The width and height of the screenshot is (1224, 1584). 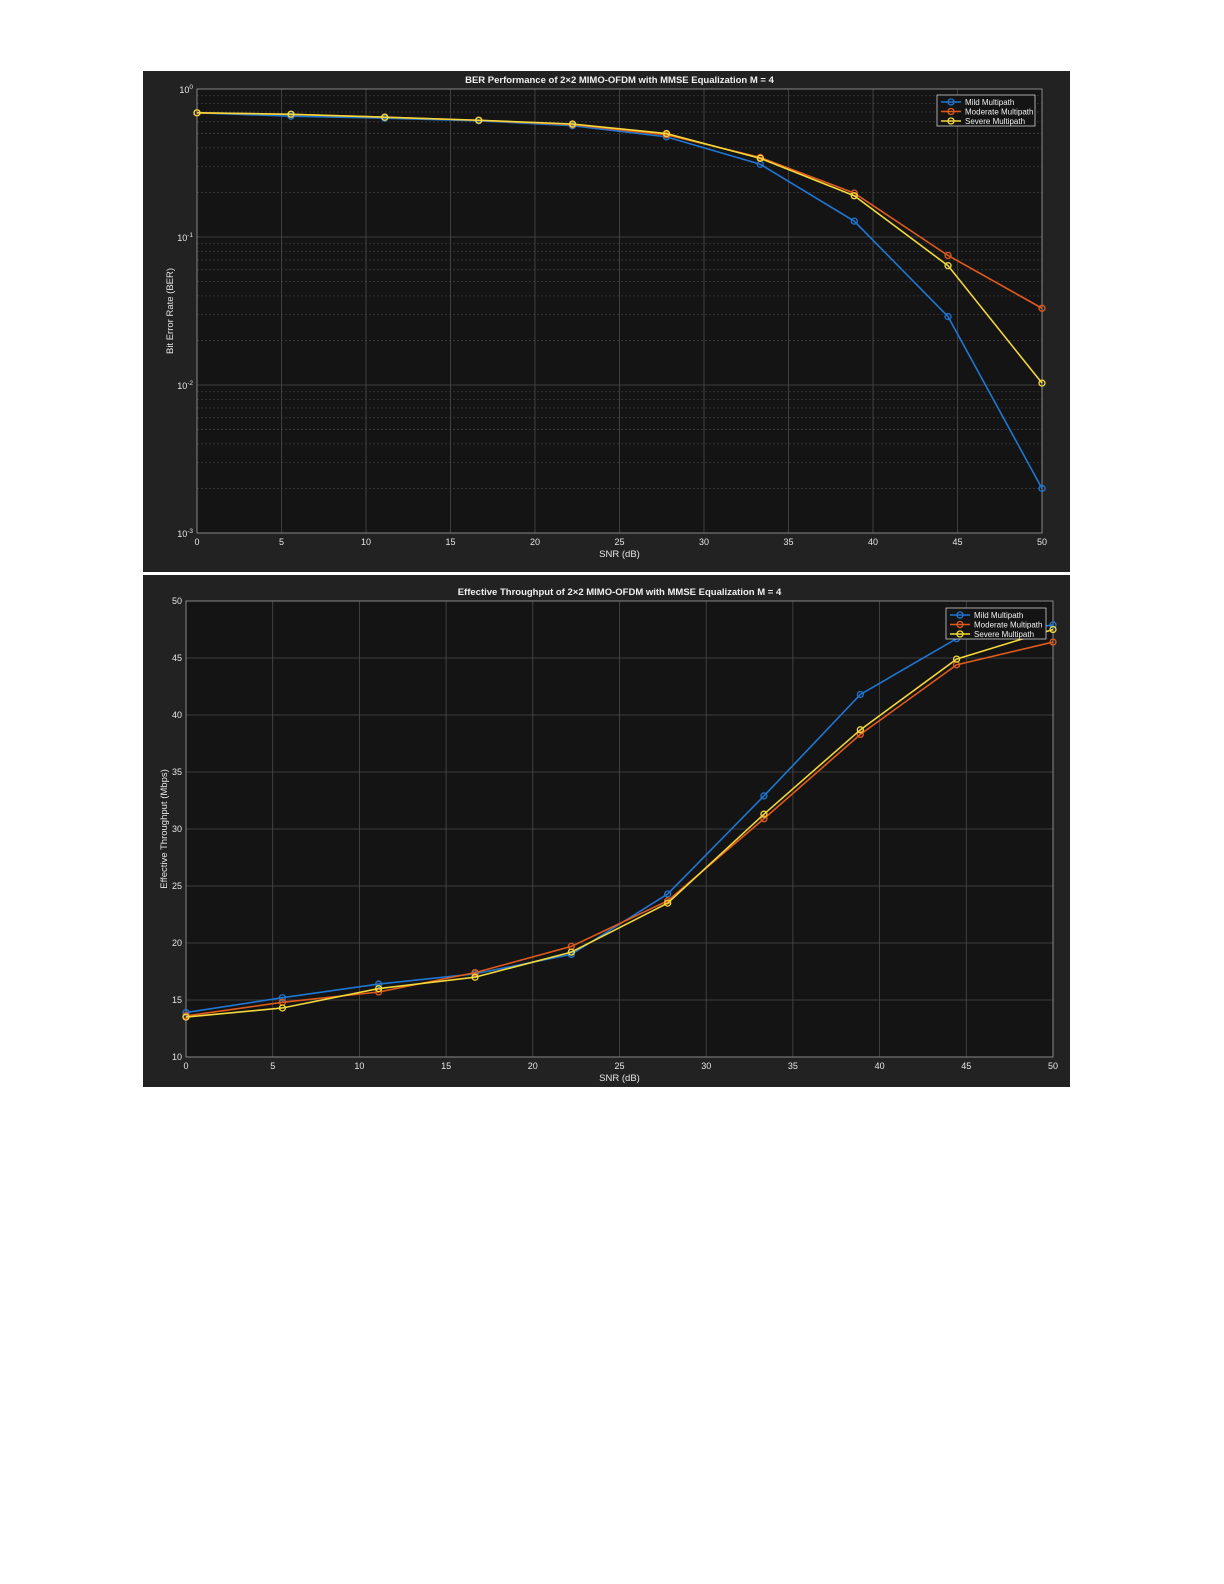 I want to click on y-tick-label: 20, so click(x=177, y=943).